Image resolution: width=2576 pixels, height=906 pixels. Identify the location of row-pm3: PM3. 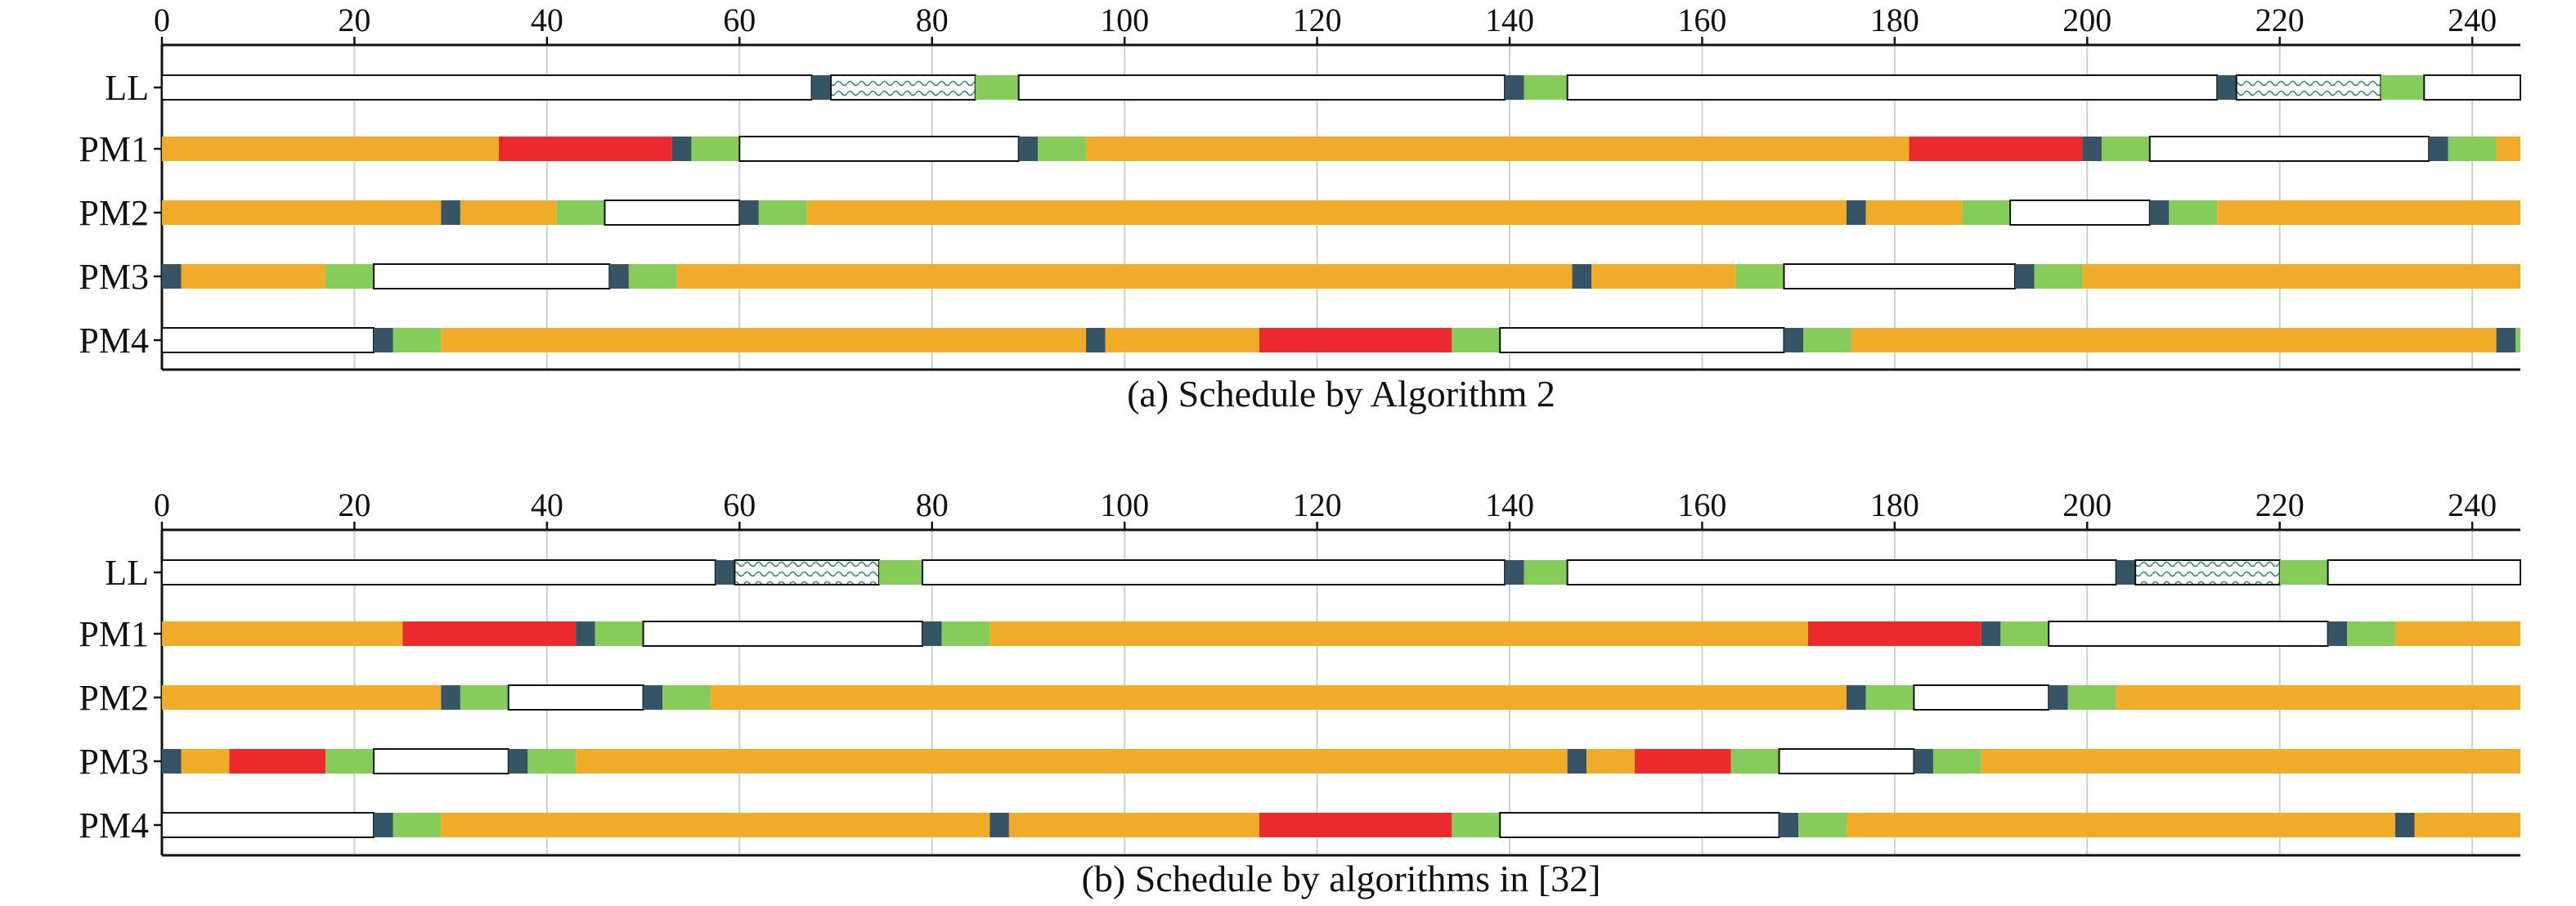
(1299, 762).